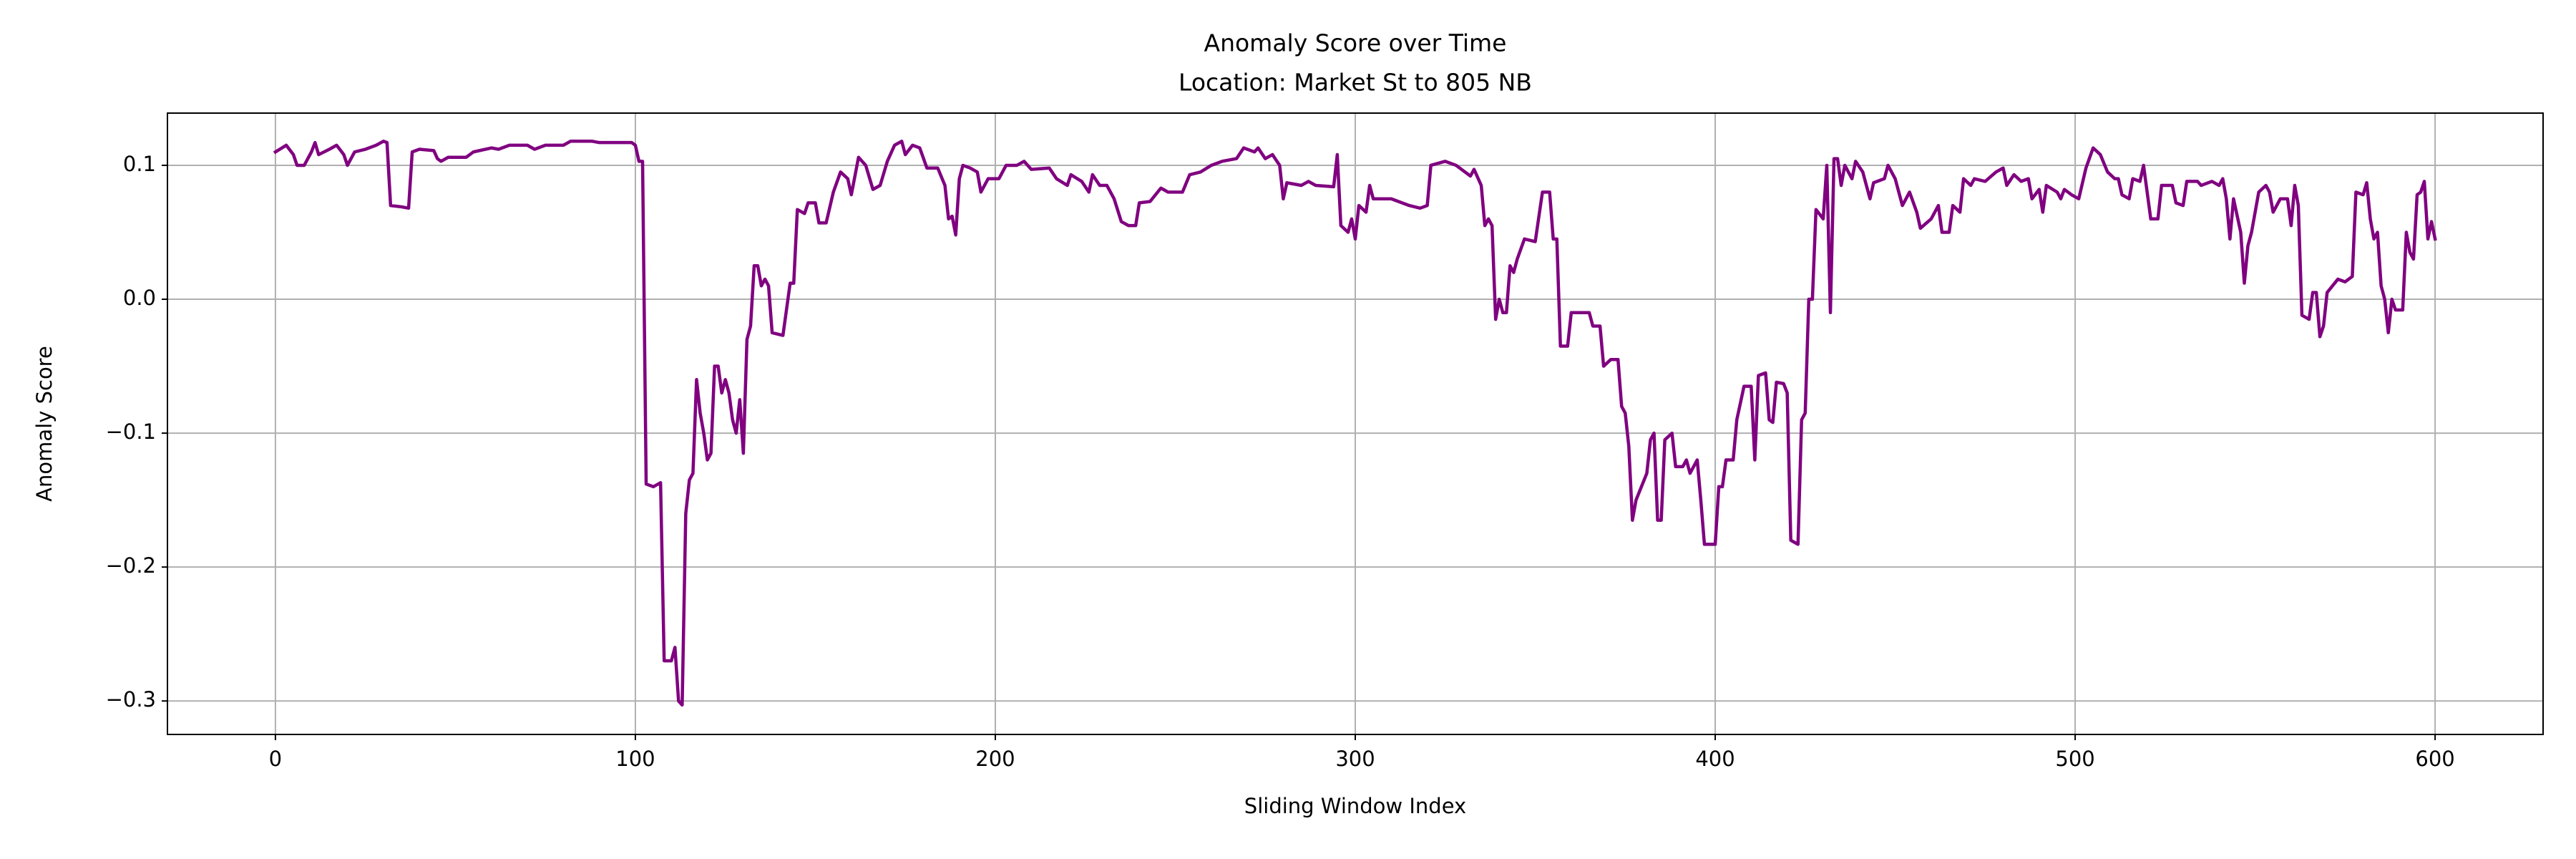 The image size is (2576, 859). What do you see at coordinates (1715, 759) in the screenshot?
I see `x-tick-label: 400` at bounding box center [1715, 759].